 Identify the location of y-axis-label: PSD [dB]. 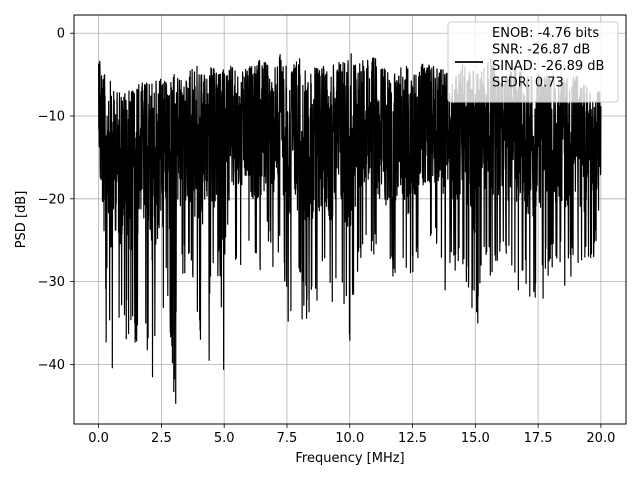
(21, 220).